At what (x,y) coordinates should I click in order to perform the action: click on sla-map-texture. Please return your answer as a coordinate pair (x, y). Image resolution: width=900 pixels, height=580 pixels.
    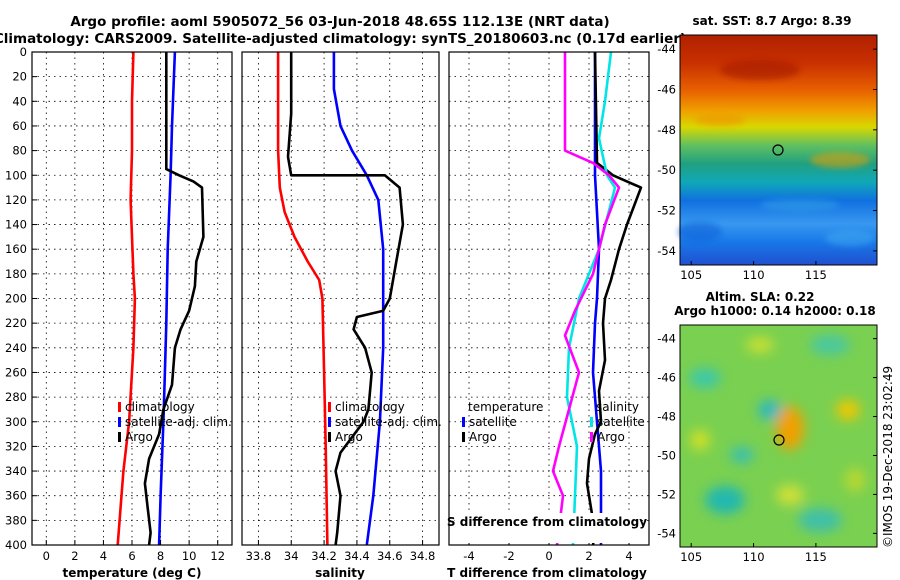
    Looking at the image, I should click on (777, 433).